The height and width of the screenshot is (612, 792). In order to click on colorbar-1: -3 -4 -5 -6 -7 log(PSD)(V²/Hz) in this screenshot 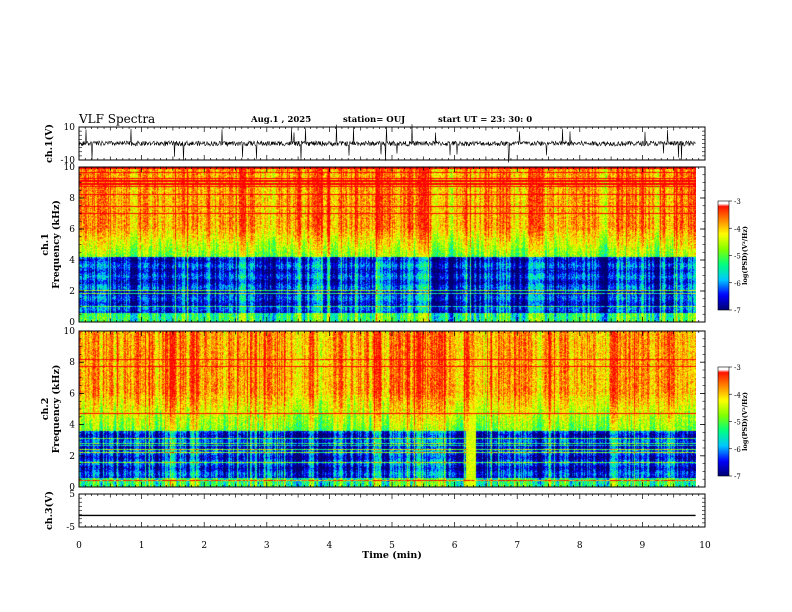, I will do `click(733, 256)`.